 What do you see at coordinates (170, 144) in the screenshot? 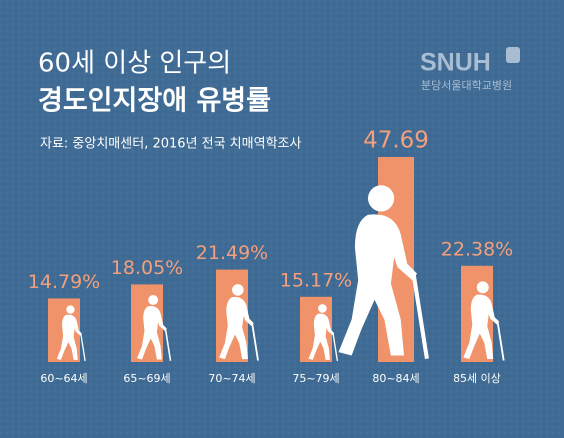
I see `source: 자료: 중앙치매센터, 2016년 전국 치매역학조사` at bounding box center [170, 144].